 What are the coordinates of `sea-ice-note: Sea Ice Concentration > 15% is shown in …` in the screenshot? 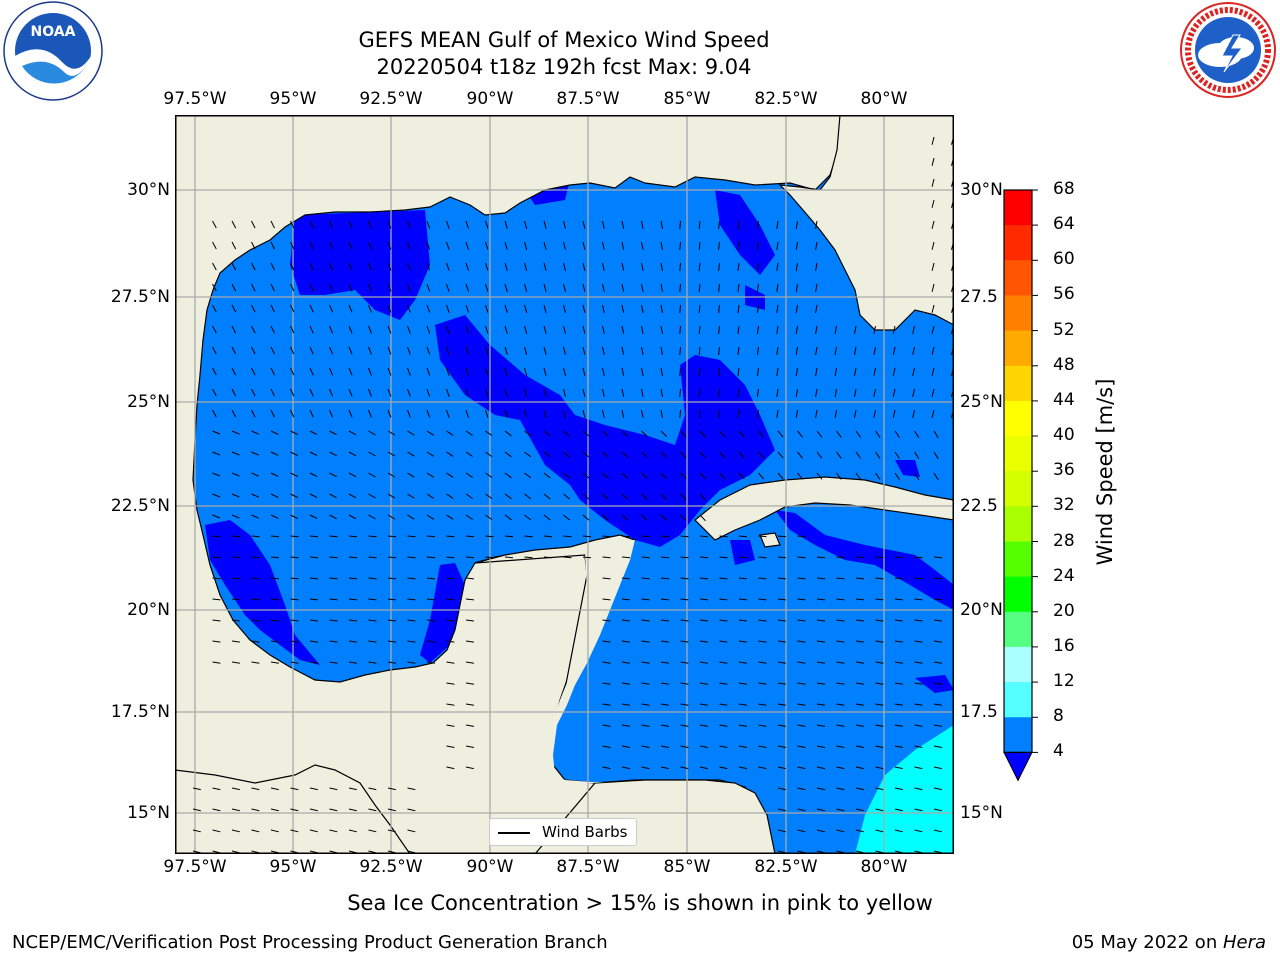 It's located at (640, 903).